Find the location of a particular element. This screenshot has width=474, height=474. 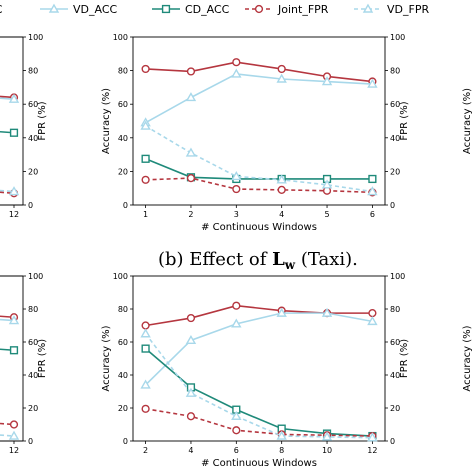

series-line-cd-acc is located at coordinates (259, 169).